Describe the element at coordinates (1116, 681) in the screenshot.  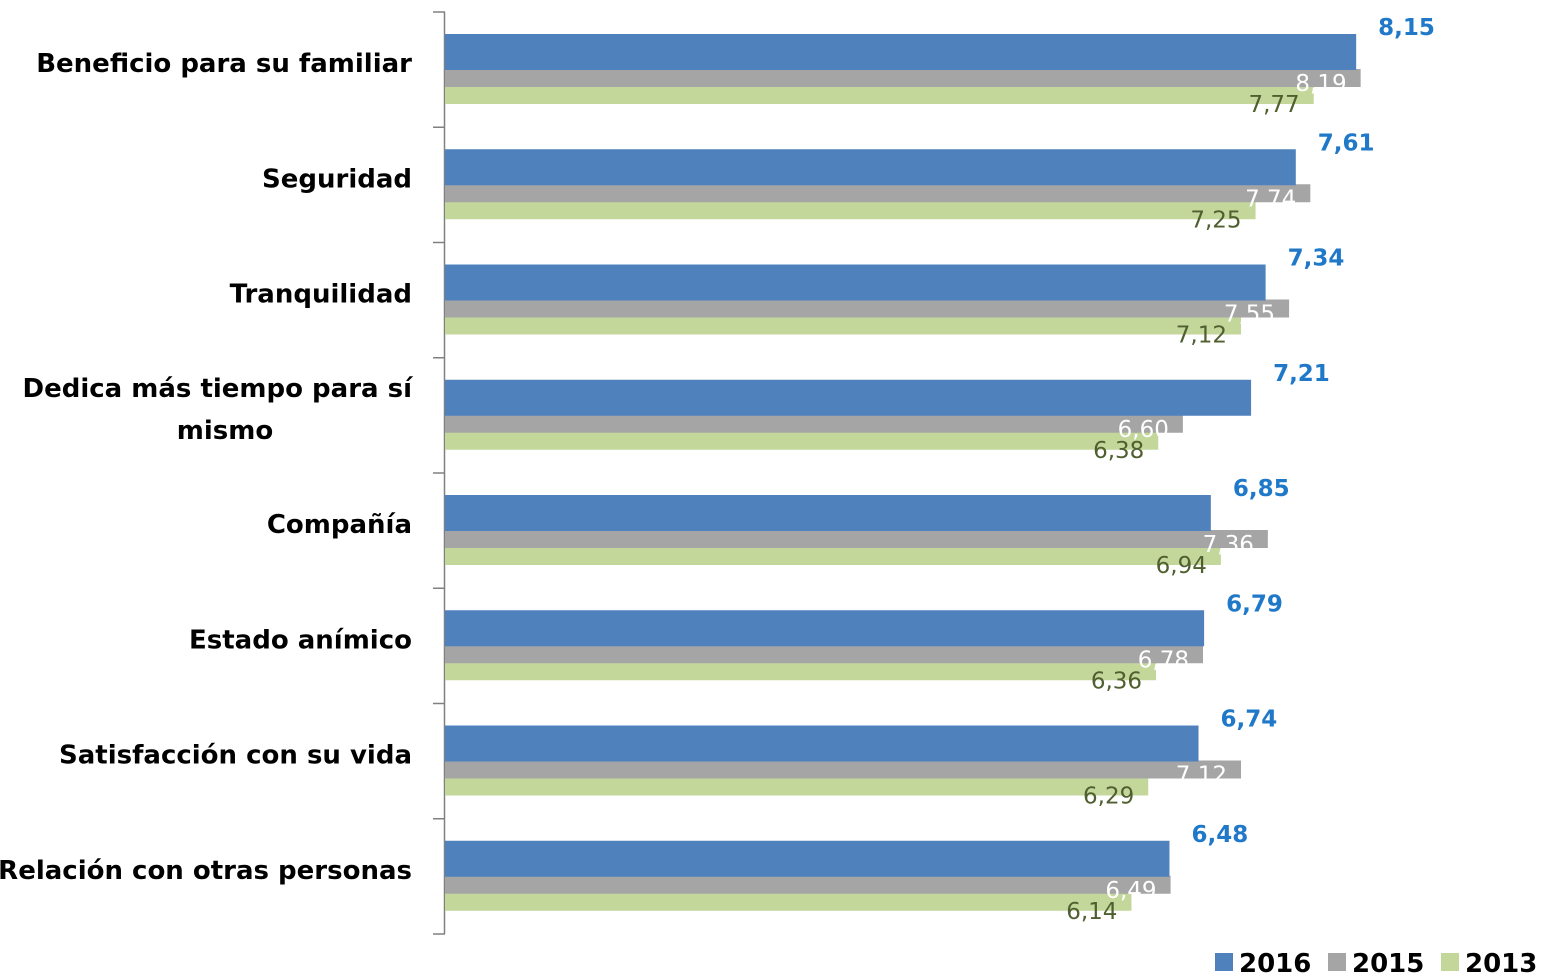
I see `value-label-2013: 6,36` at that location.